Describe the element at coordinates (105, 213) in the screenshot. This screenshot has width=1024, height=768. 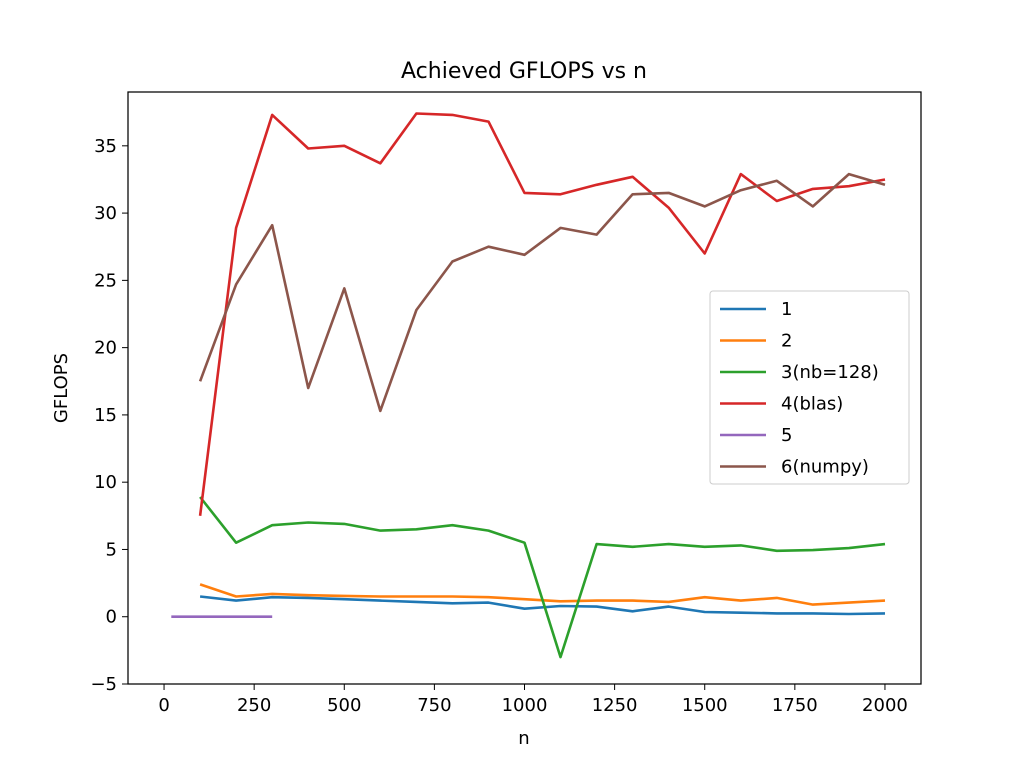
I see `y-tick-label: 30` at that location.